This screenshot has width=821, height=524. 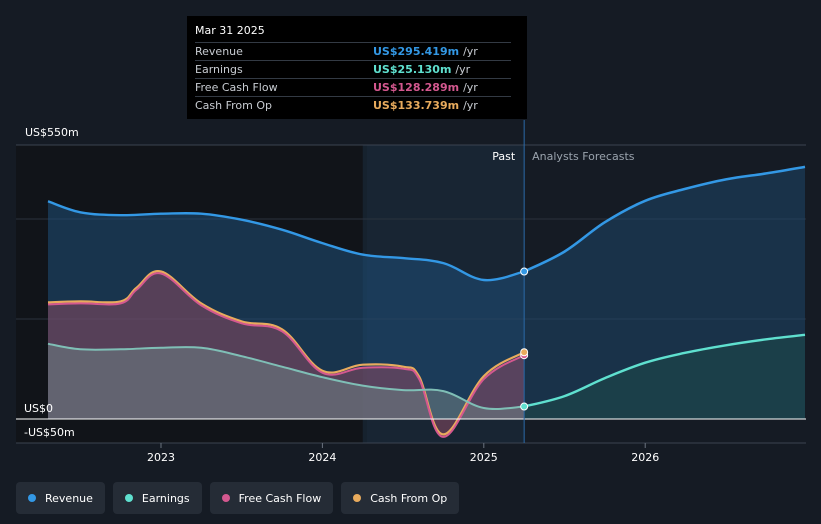 What do you see at coordinates (412, 69) in the screenshot?
I see `tooltip-value: US$25.130m` at bounding box center [412, 69].